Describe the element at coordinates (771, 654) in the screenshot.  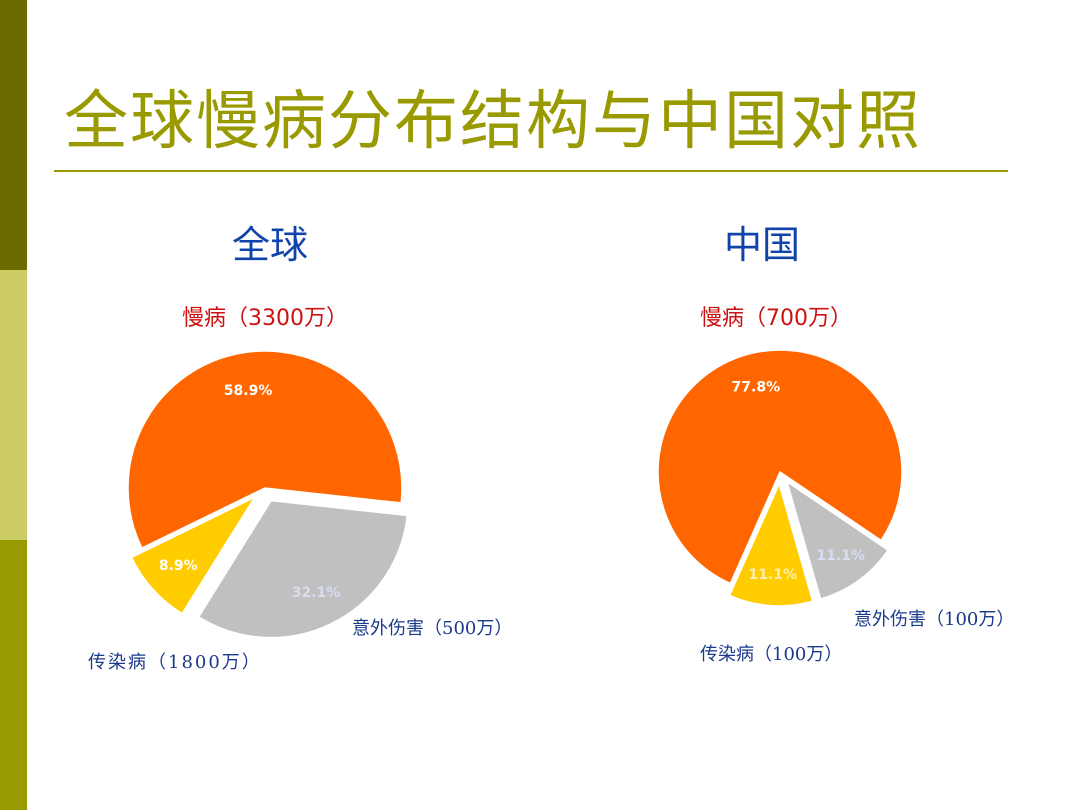
I see `china-label-infectious: 传染病（100万）` at that location.